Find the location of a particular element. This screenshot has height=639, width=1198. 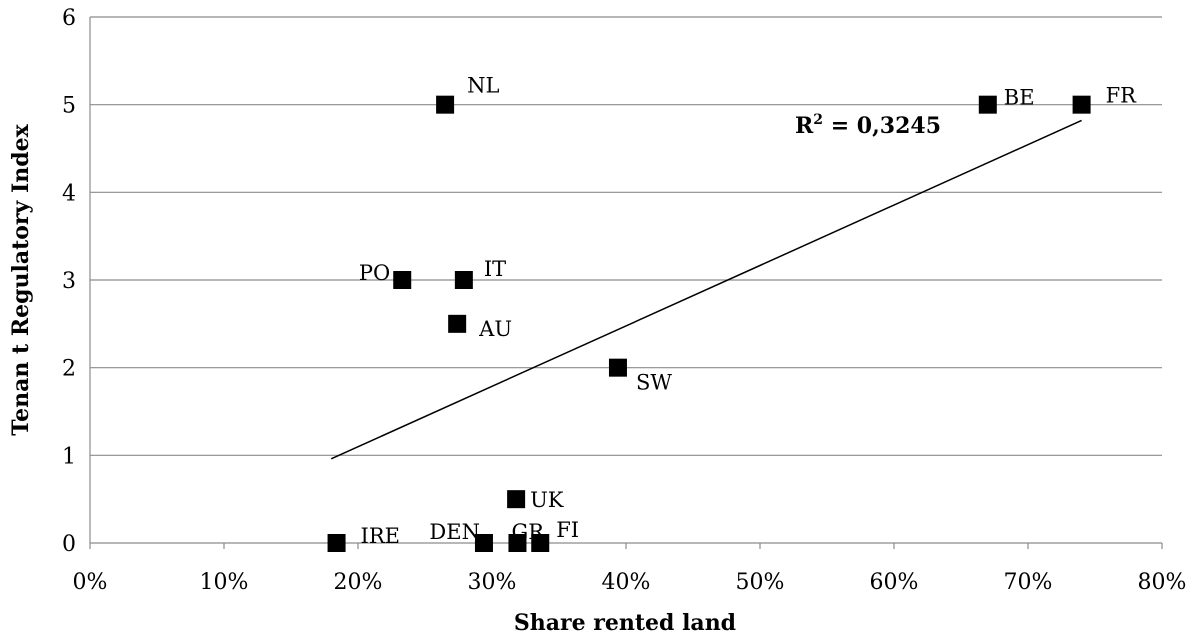

y-tick-label: 3 is located at coordinates (69, 281).